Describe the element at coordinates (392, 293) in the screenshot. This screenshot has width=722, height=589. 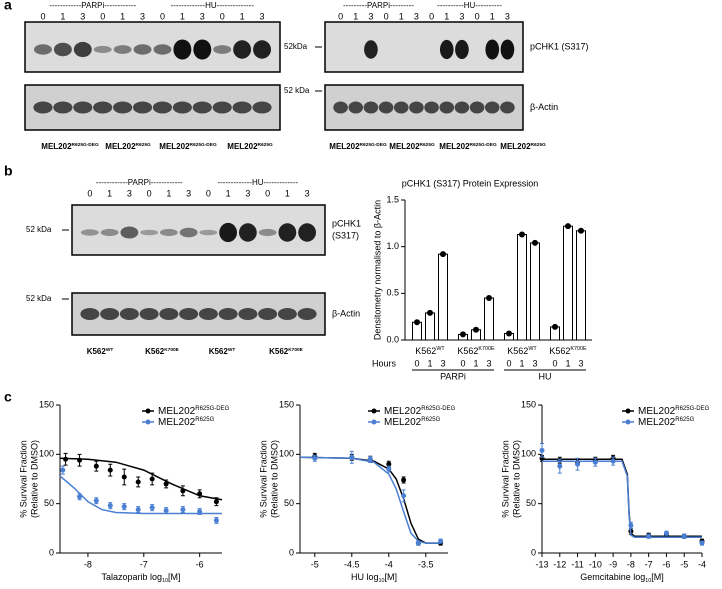
I see `y-tick-label: 0.5` at that location.